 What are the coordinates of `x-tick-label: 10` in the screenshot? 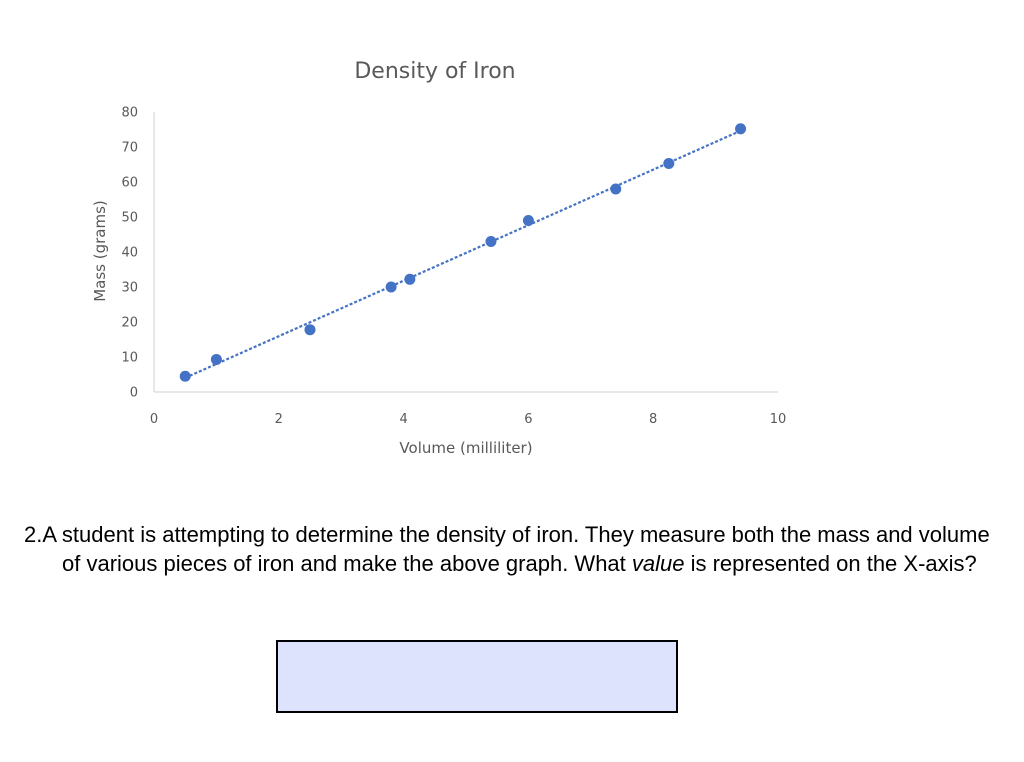 It's located at (778, 419).